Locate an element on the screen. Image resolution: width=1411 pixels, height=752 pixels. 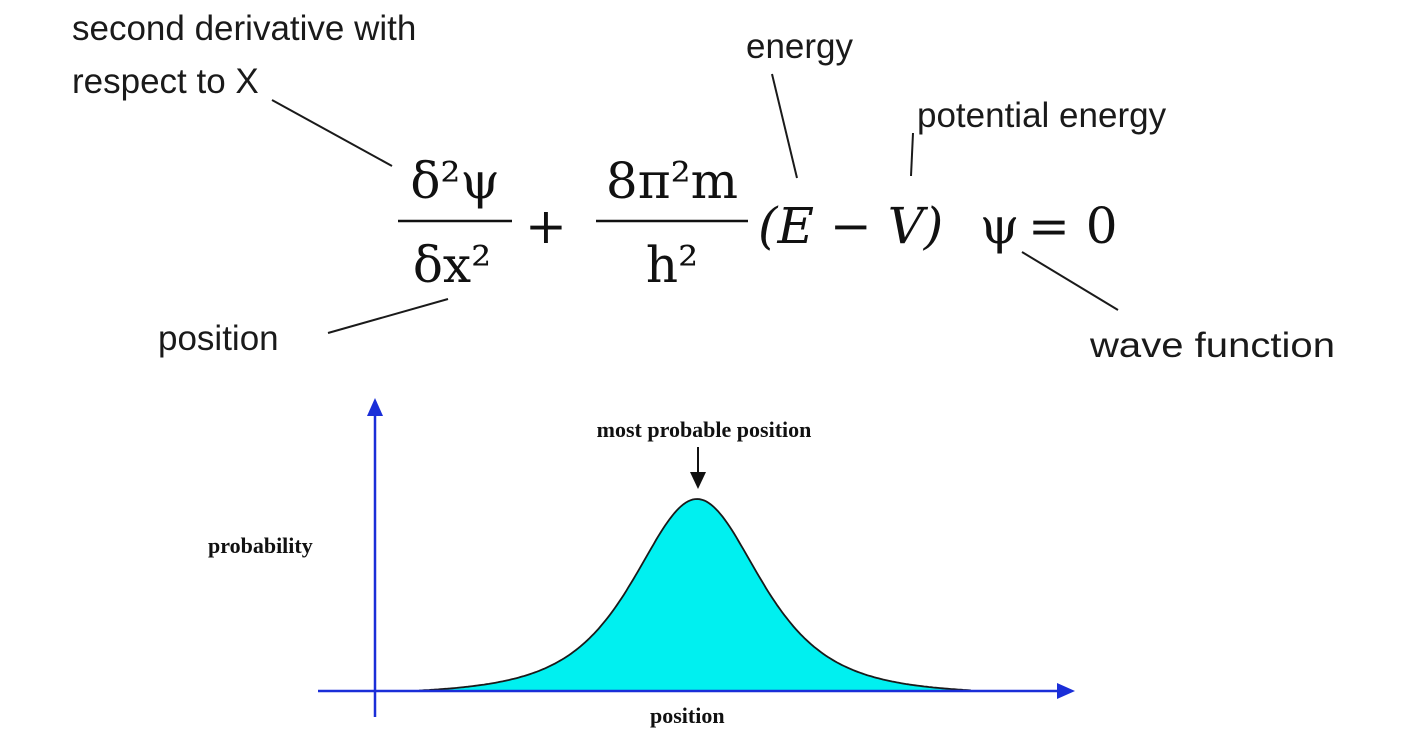
second-derivative-leader-line is located at coordinates (332, 133).